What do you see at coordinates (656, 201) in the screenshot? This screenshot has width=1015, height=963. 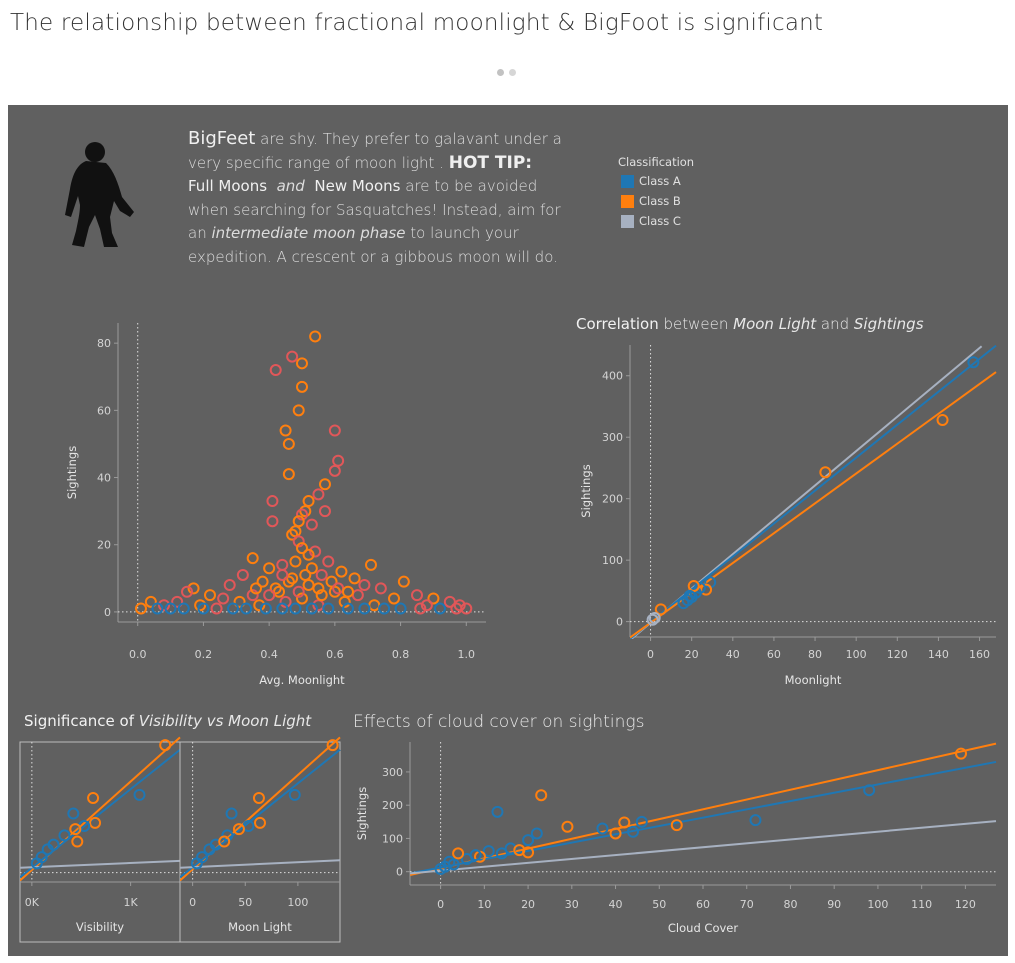 I see `legend-item-class-b: Class B` at bounding box center [656, 201].